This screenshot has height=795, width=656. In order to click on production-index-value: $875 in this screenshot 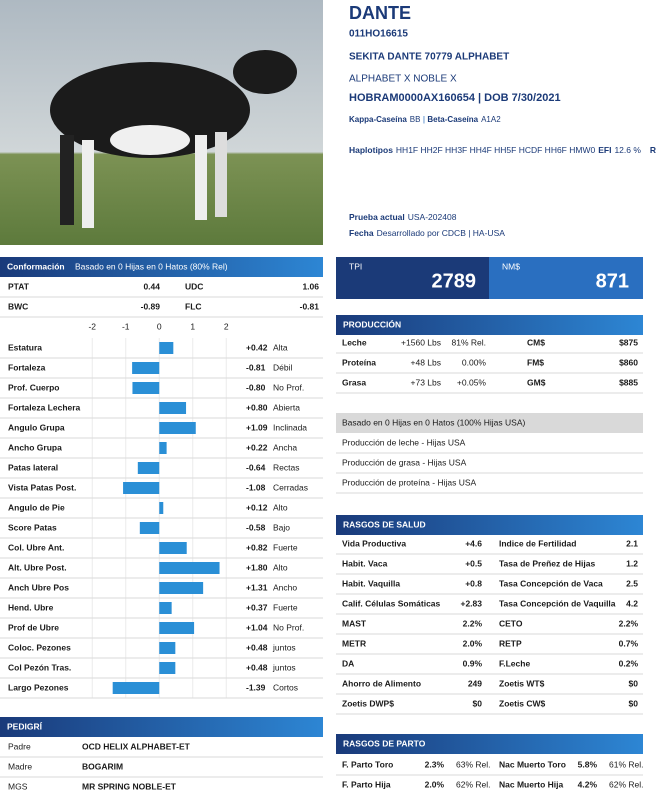, I will do `click(628, 342)`.